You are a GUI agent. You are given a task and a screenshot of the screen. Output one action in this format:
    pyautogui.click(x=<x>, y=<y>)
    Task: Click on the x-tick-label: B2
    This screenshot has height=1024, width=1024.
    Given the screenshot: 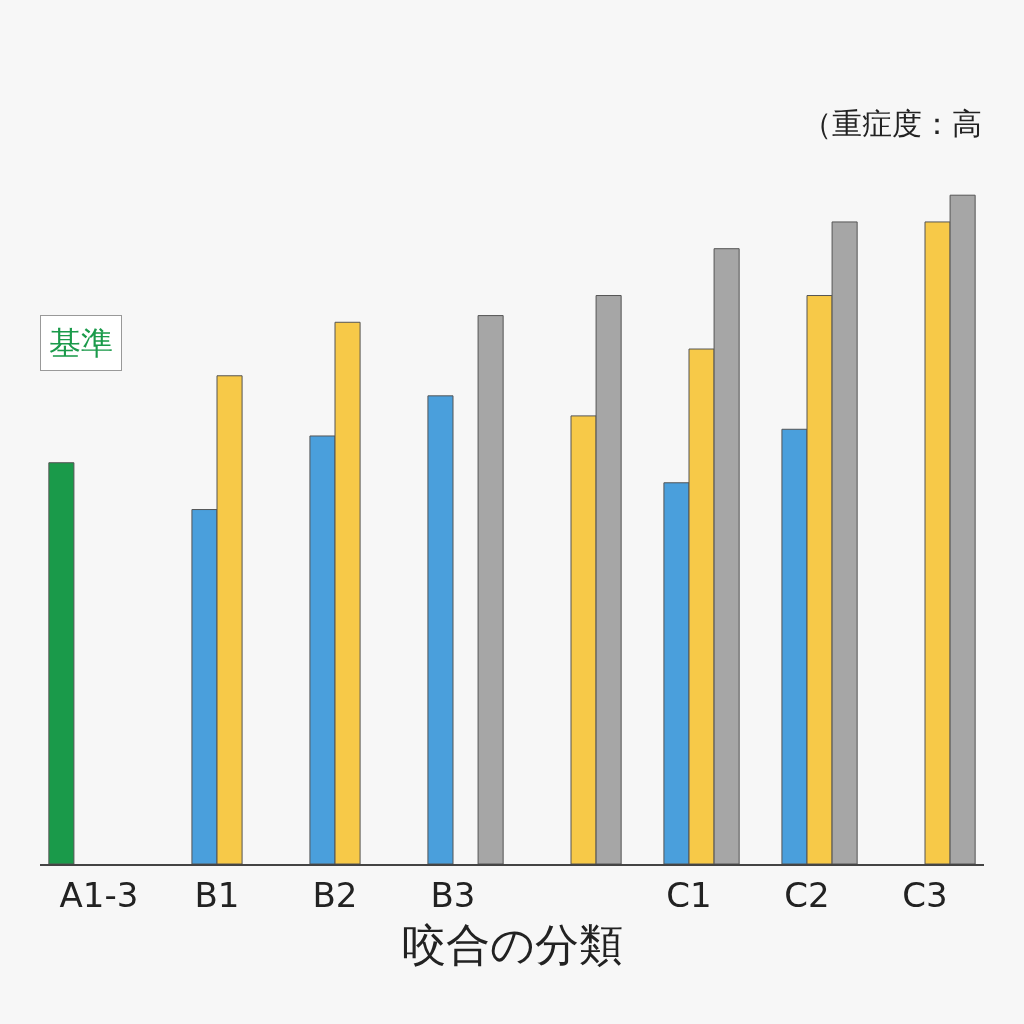 What is the action you would take?
    pyautogui.click(x=335, y=894)
    